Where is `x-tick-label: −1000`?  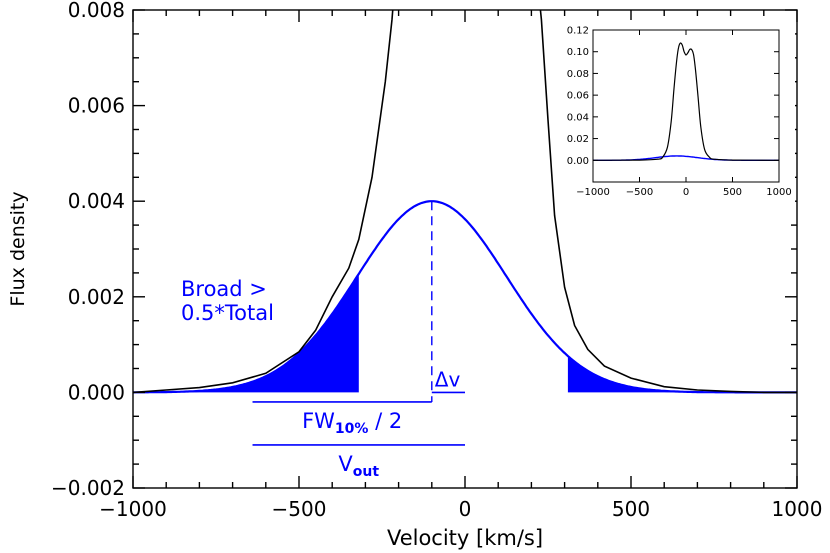
x-tick-label: −1000 is located at coordinates (133, 509).